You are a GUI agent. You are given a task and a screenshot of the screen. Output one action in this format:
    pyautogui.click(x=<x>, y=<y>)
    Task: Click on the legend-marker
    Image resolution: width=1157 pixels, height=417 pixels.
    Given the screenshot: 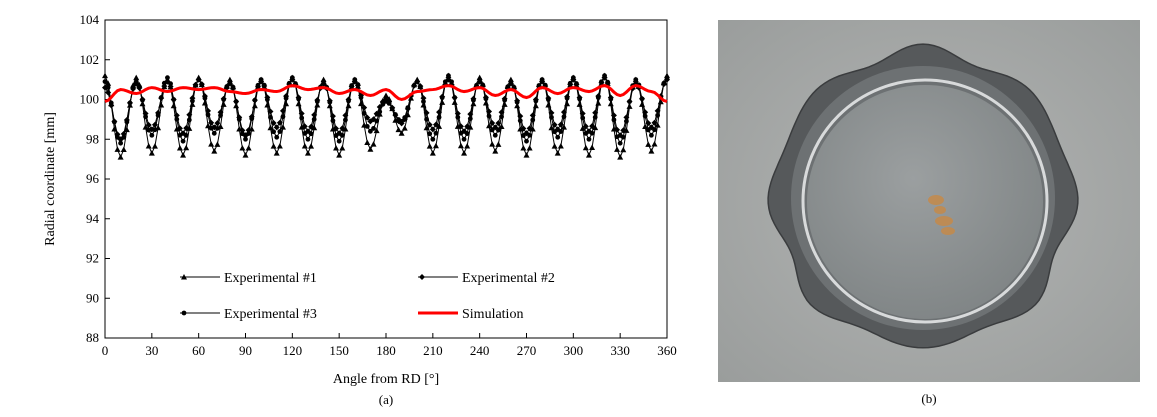 What is the action you would take?
    pyautogui.click(x=184, y=277)
    